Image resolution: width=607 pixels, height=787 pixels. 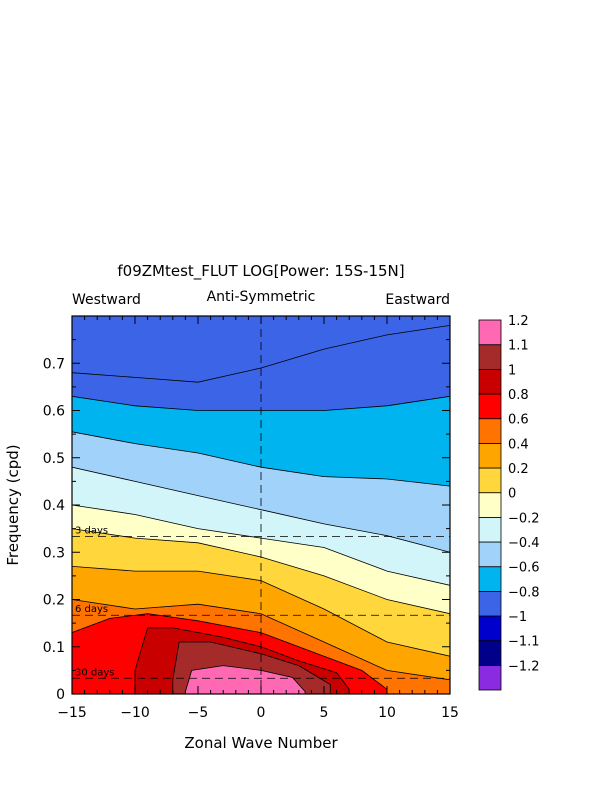 I want to click on colorbar-label: −0.6, so click(x=524, y=568).